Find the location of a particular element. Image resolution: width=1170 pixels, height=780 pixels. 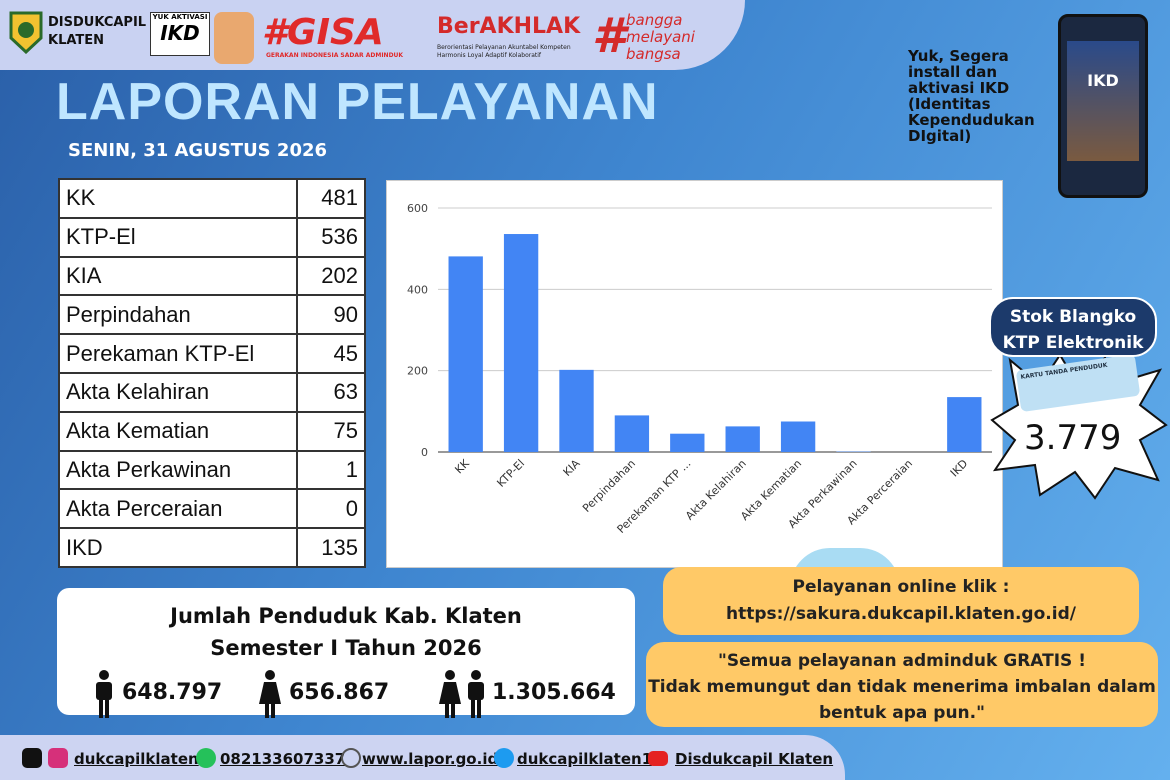

youtube-icon is located at coordinates (658, 758).